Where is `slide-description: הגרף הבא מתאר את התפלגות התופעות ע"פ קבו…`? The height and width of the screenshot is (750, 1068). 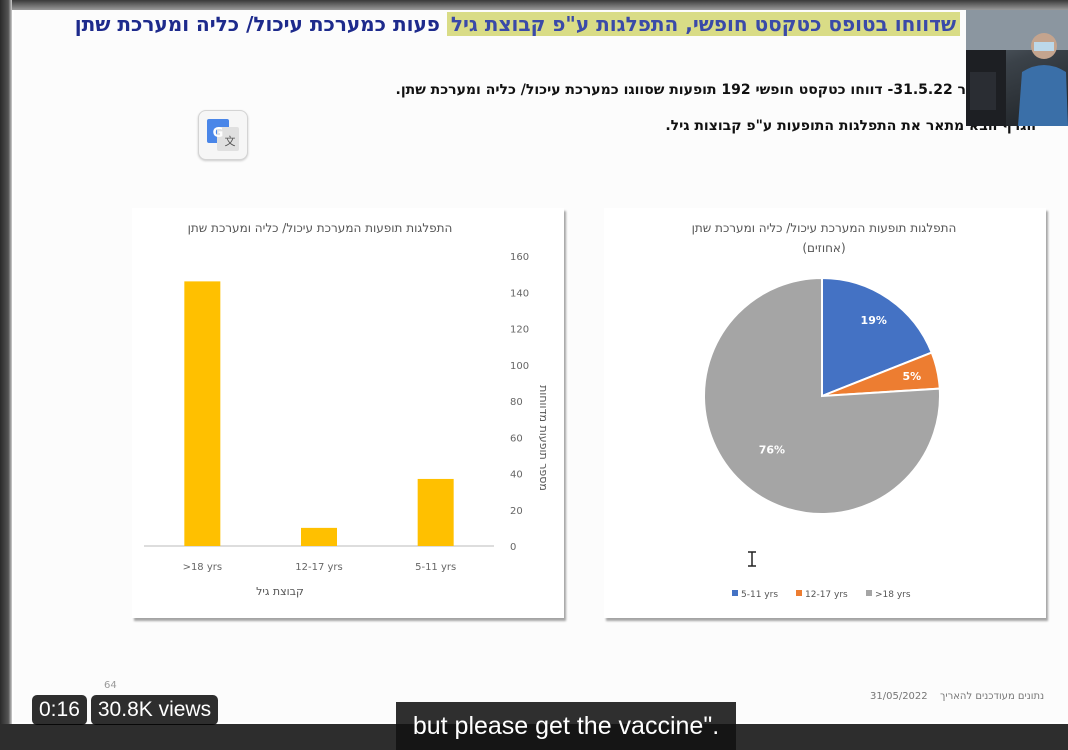 slide-description: הגרף הבא מתאר את התפלגות התופעות ע"פ קבו… is located at coordinates (850, 126).